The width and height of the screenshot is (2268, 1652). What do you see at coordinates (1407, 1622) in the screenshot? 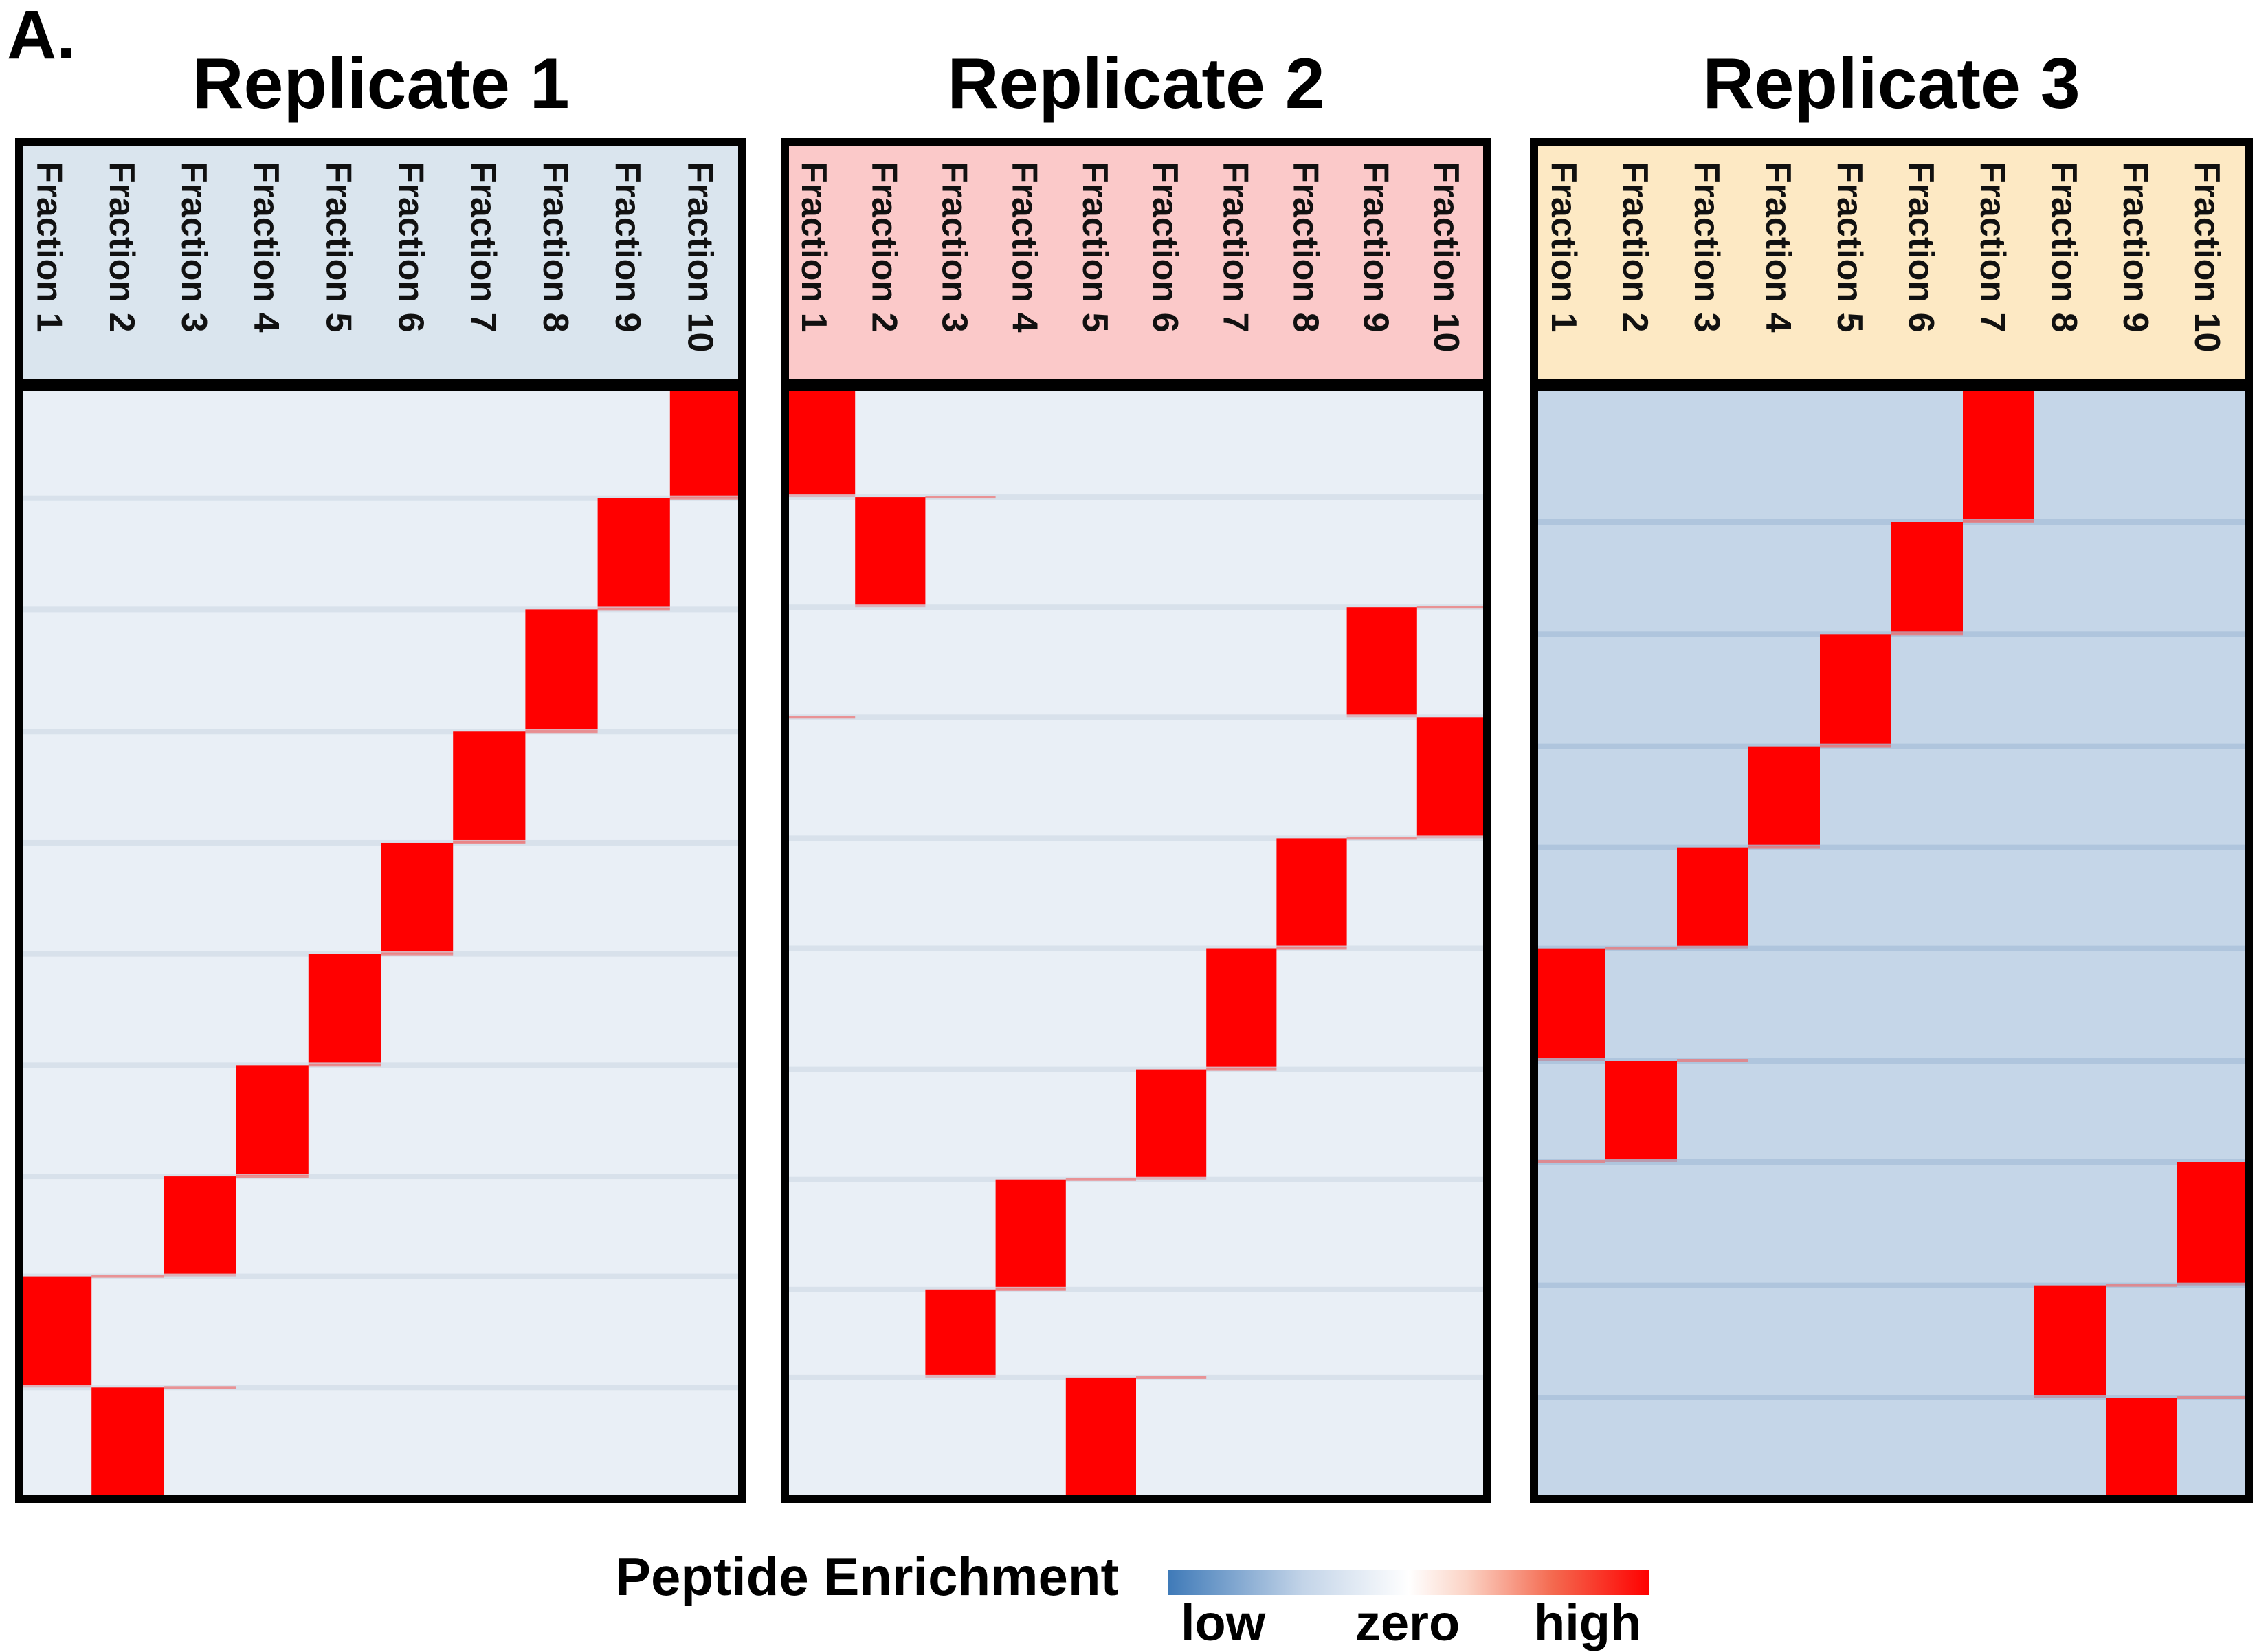
I see `legend-tick-zero: zero` at bounding box center [1407, 1622].